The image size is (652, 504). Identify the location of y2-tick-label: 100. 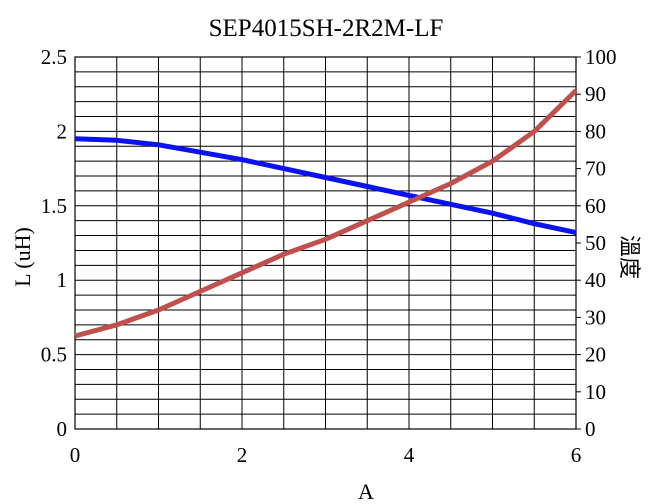
(601, 57).